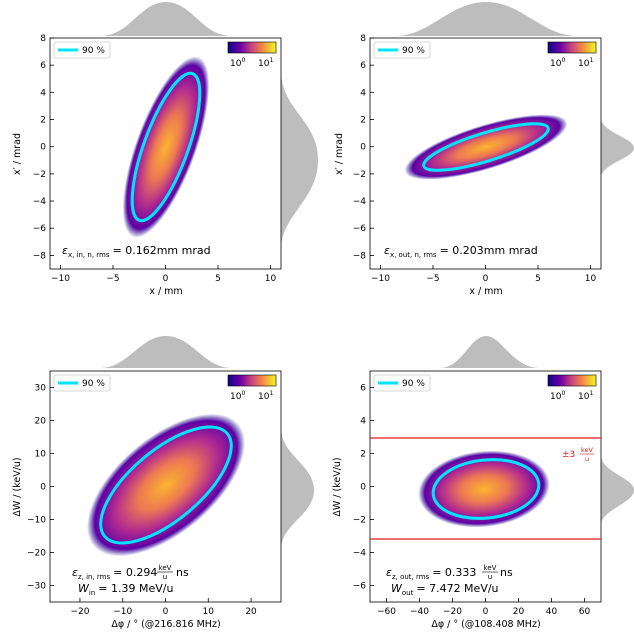  What do you see at coordinates (41, 389) in the screenshot?
I see `y-tick-label: 30` at bounding box center [41, 389].